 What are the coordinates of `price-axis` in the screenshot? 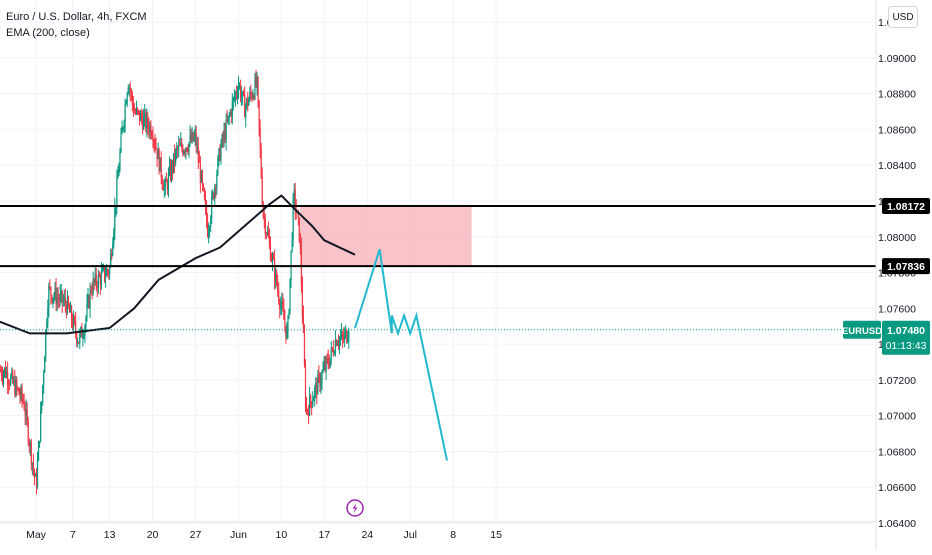 It's located at (904, 275).